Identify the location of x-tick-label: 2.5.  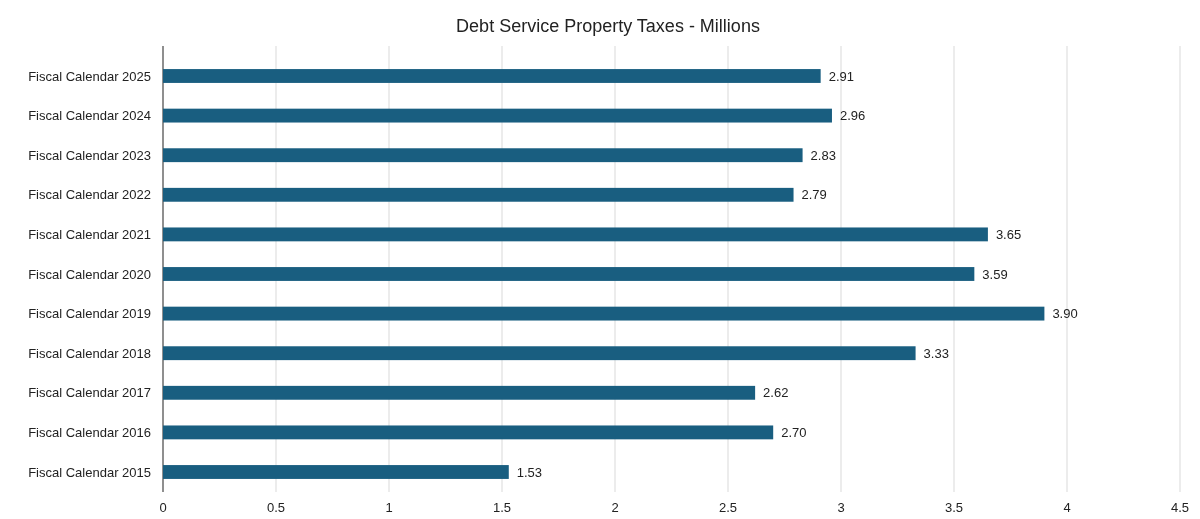
(728, 507).